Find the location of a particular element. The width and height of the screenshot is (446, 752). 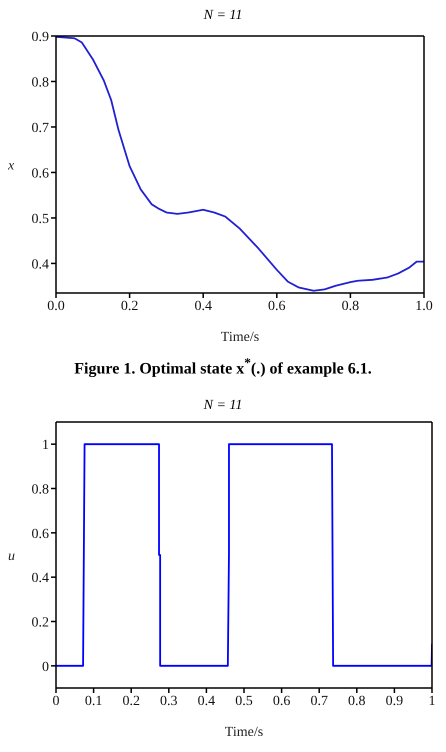

caption: Figure 1. Optimal state x$^{*}$(.) of example 6.1. is located at coordinates (223, 366).